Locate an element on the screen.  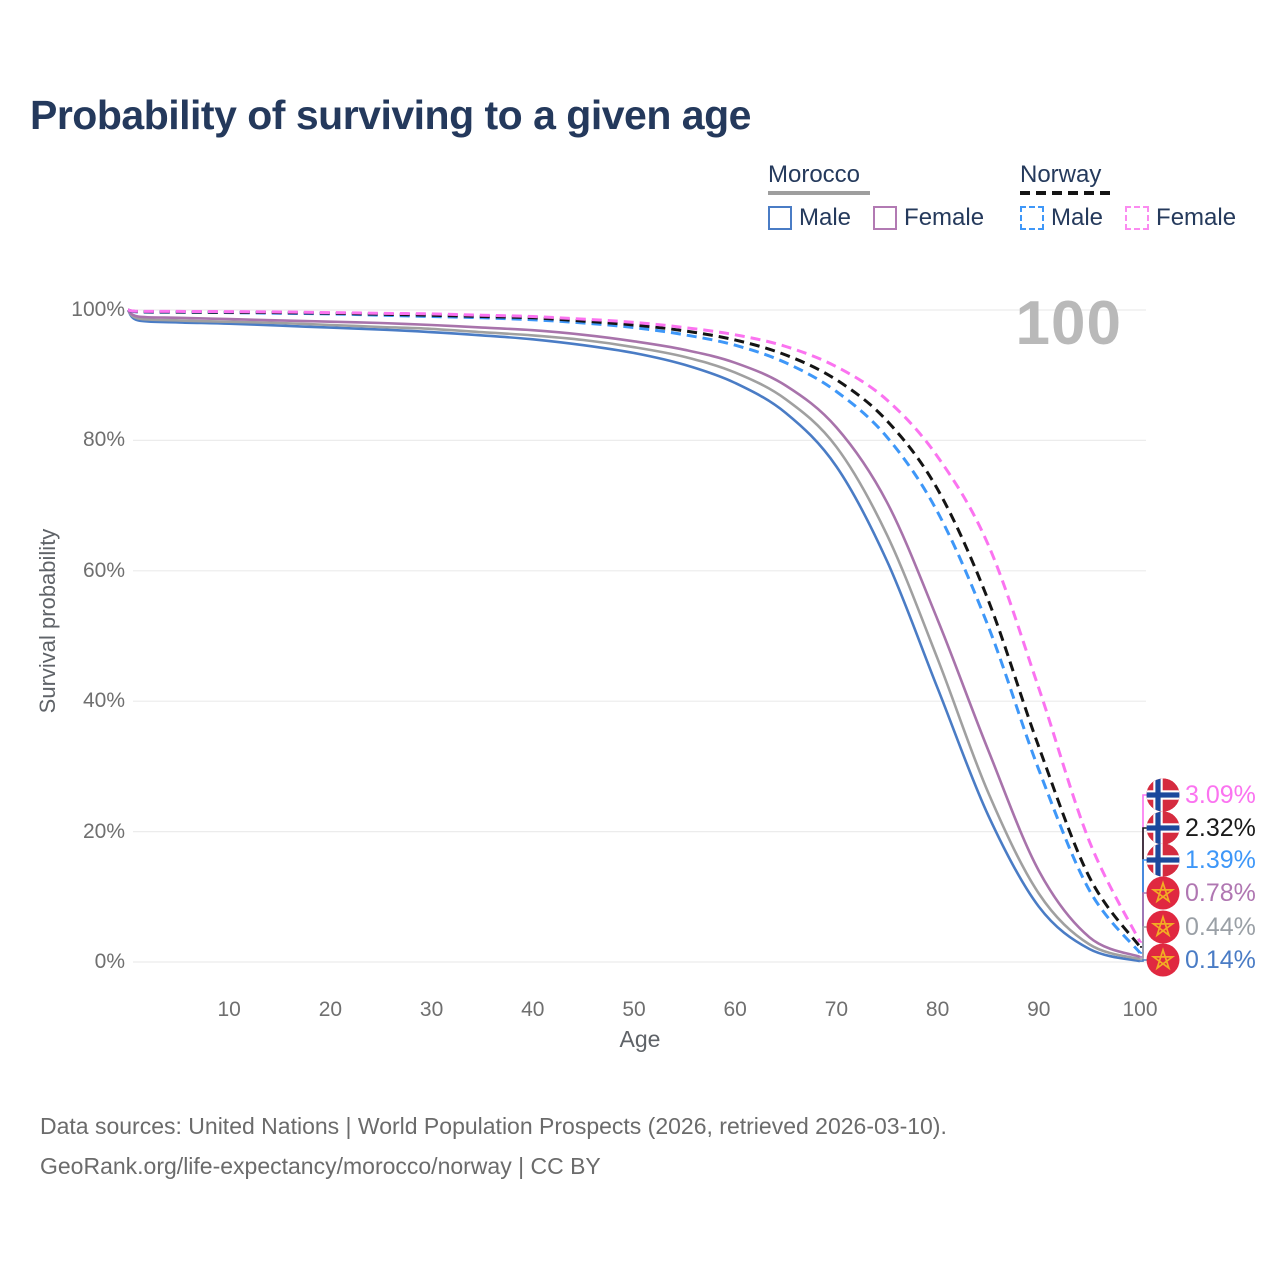
legend-country-morocco-label: Morocco is located at coordinates (814, 174).